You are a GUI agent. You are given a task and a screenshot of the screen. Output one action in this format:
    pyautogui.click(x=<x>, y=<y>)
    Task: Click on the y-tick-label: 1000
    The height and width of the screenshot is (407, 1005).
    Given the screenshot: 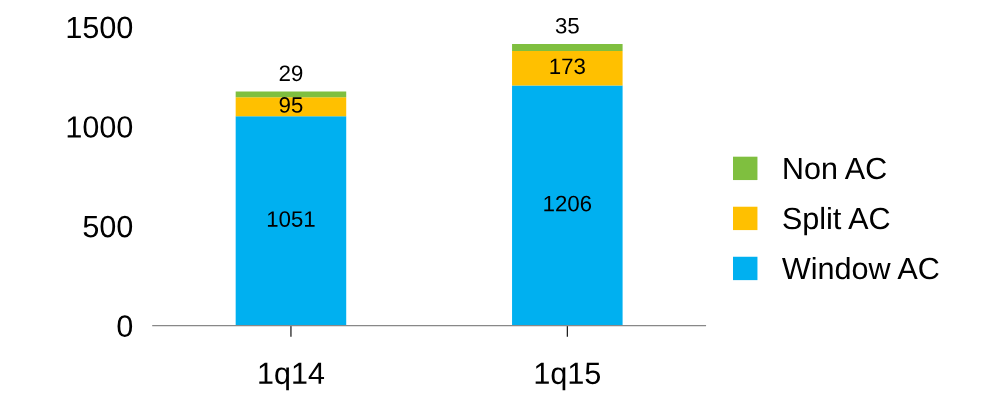 What is the action you would take?
    pyautogui.click(x=100, y=127)
    